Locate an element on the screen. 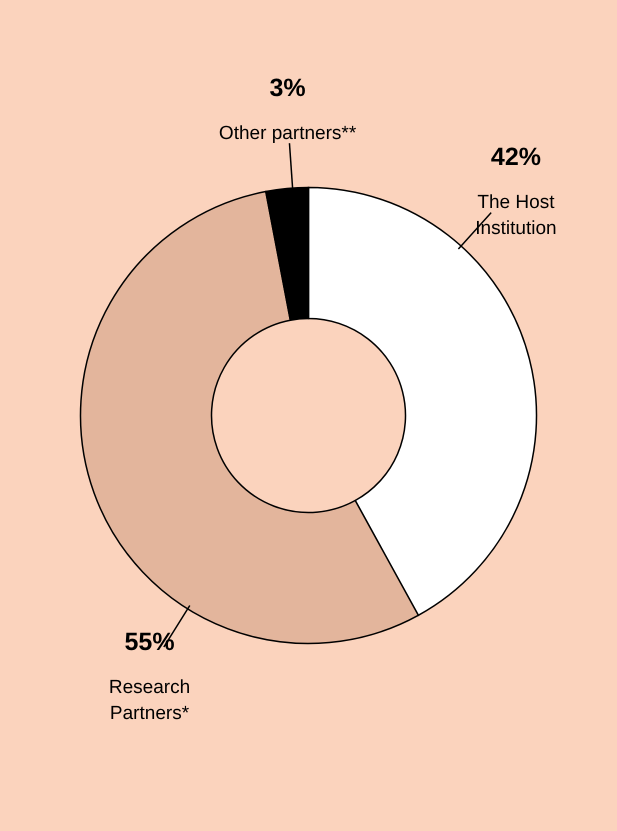  data-label: 55% is located at coordinates (149, 642).